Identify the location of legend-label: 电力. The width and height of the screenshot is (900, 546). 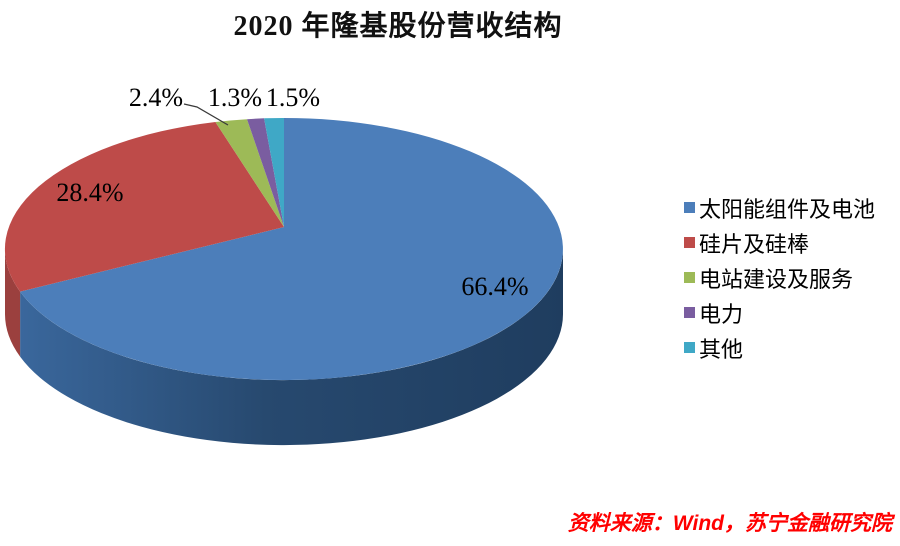
(721, 314).